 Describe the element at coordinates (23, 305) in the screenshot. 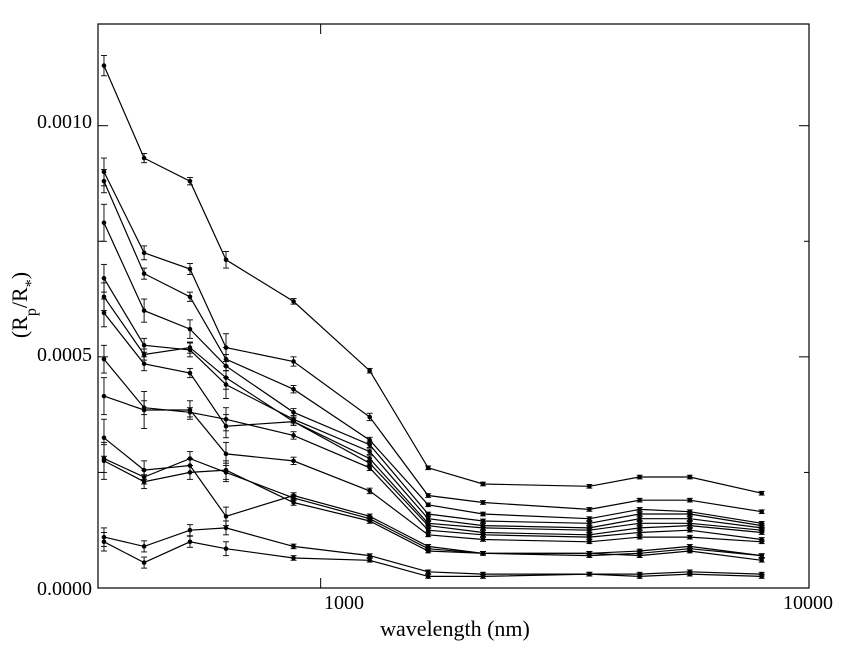

I see `y-axis-title: (Rp/R*)` at that location.